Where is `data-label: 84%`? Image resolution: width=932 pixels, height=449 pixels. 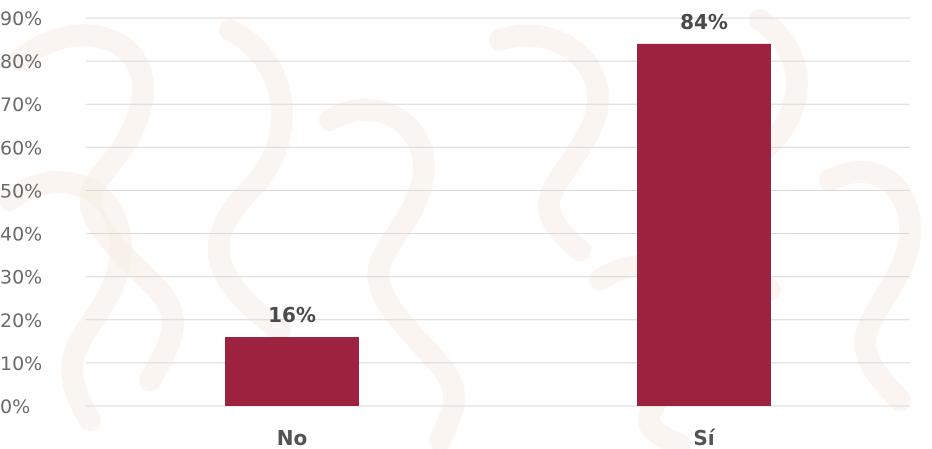
data-label: 84% is located at coordinates (704, 22).